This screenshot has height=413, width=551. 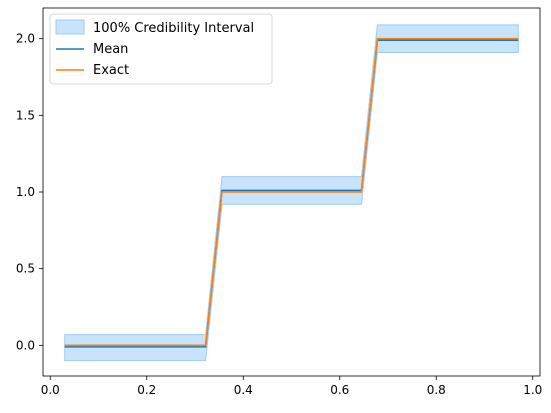 What do you see at coordinates (339, 390) in the screenshot?
I see `x-tick-label: 0.6` at bounding box center [339, 390].